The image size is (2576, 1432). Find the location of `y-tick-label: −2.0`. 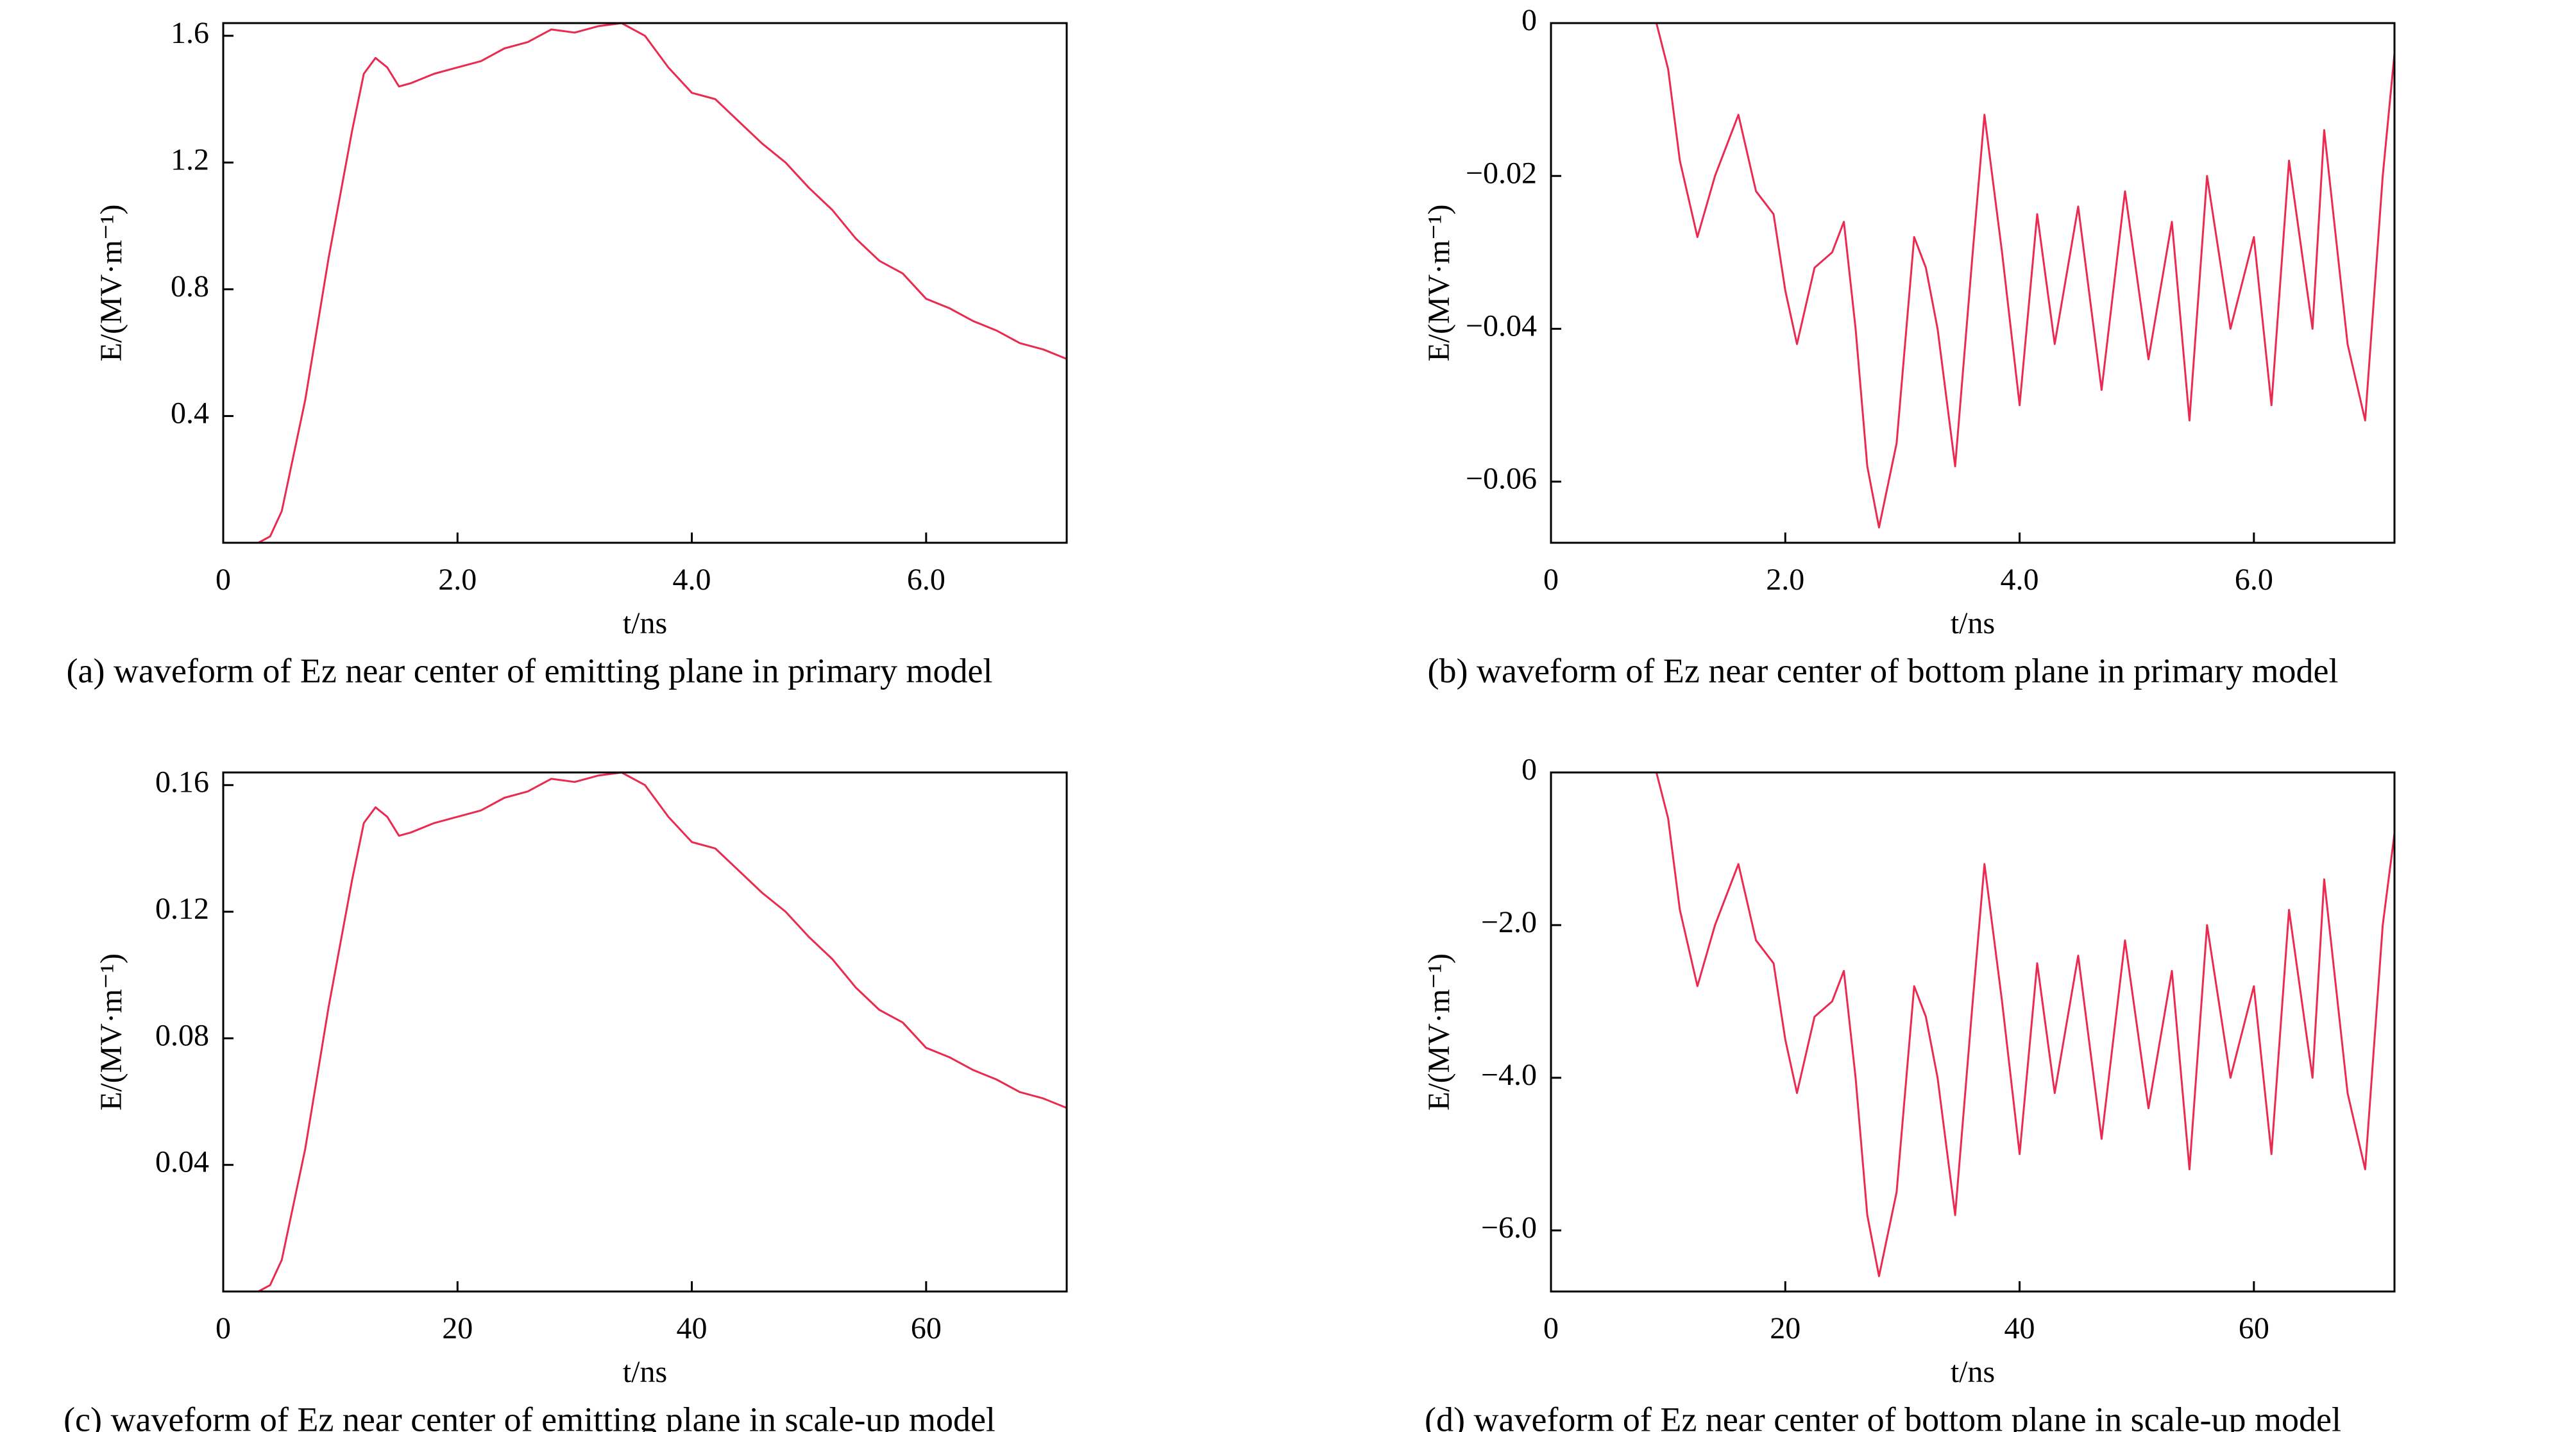

y-tick-label: −2.0 is located at coordinates (1509, 922).